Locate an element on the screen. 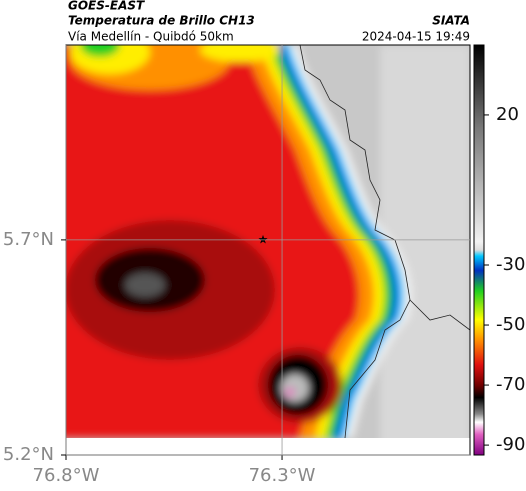  x-tick-label: 76.8°W is located at coordinates (66, 475).